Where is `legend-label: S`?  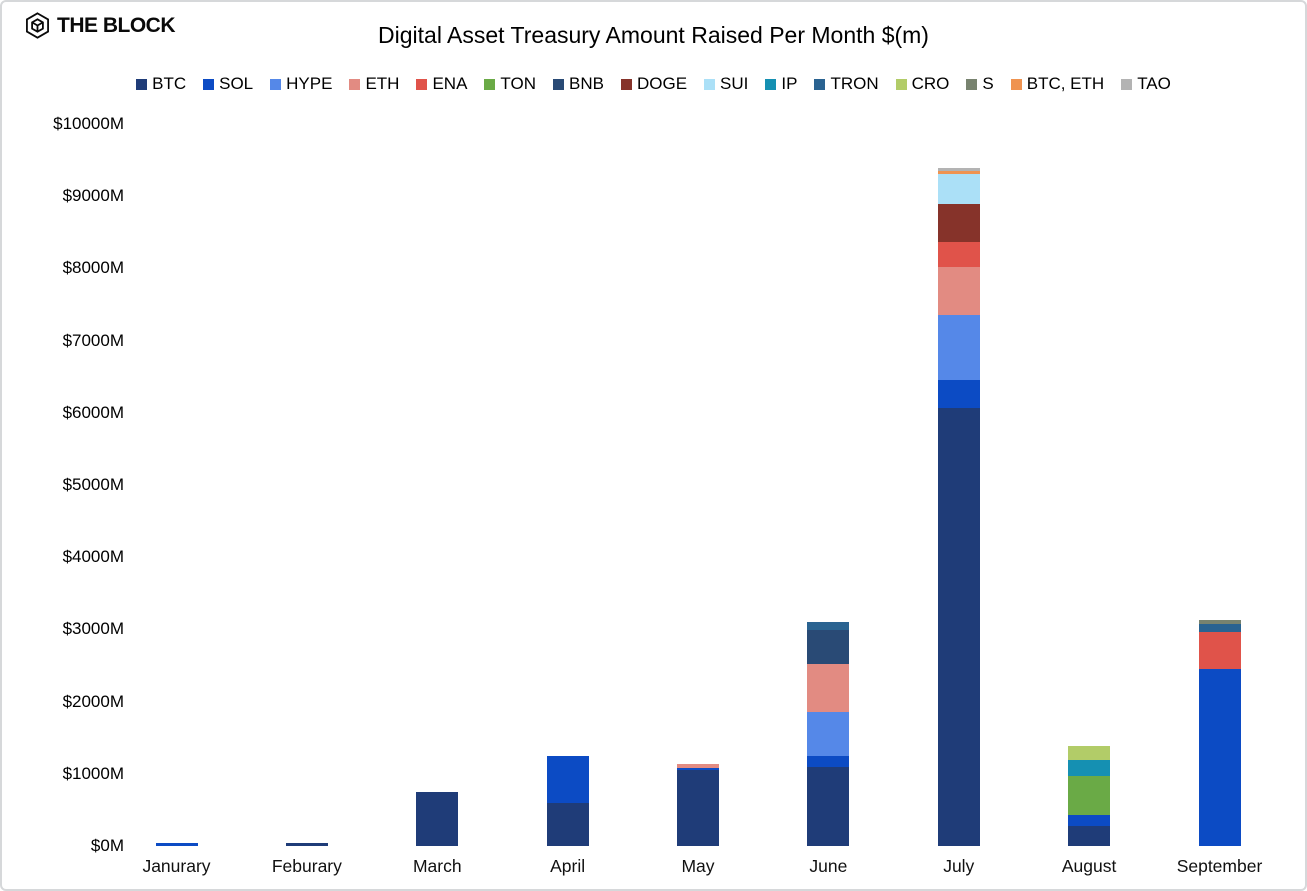
legend-label: S is located at coordinates (988, 83).